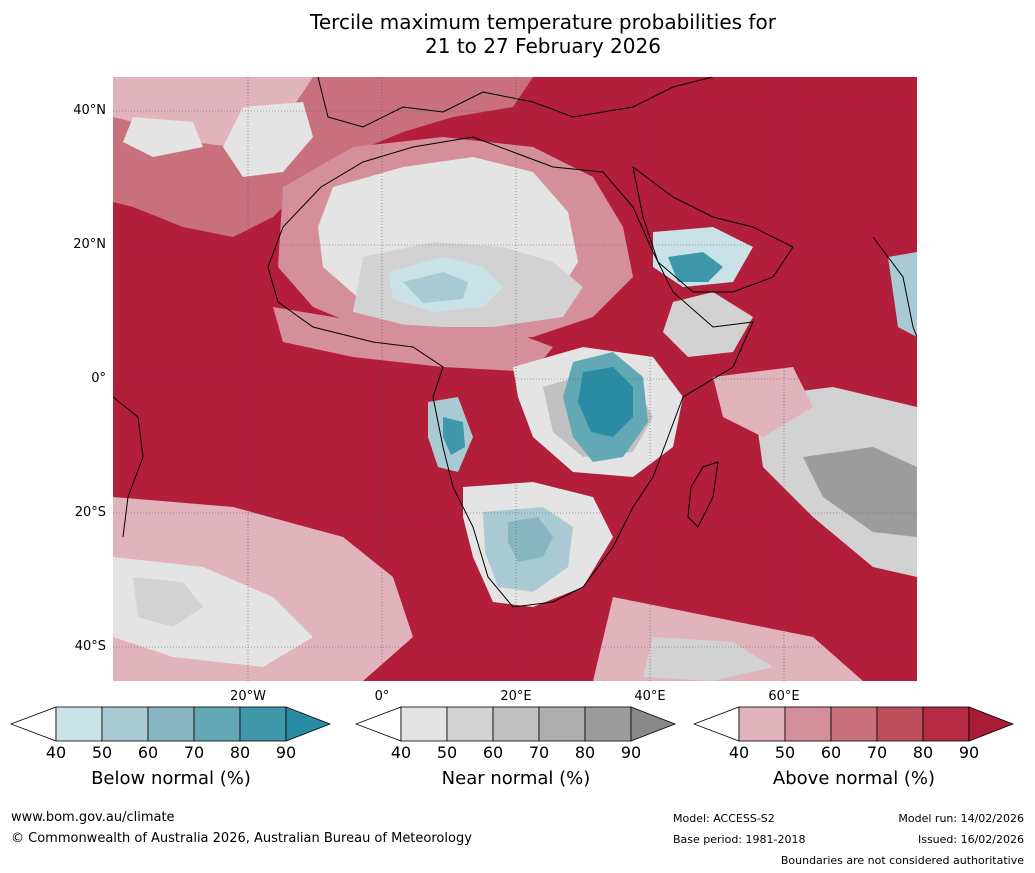 This screenshot has height=873, width=1035. What do you see at coordinates (413, 339) in the screenshot?
I see `west-africa-above-light` at bounding box center [413, 339].